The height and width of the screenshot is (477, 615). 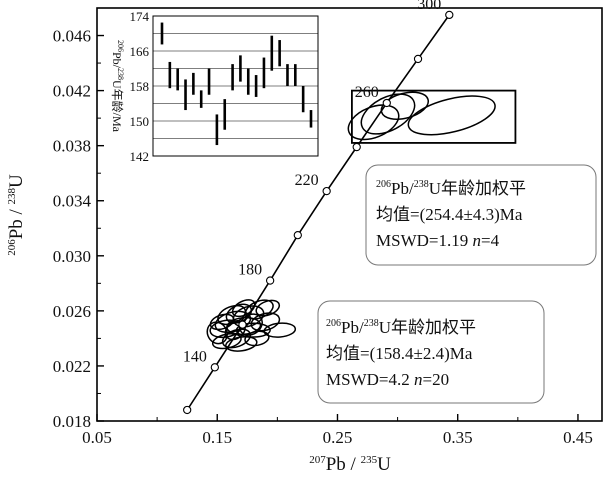 I want to click on y-tick-label: 0.026, so click(x=72, y=311).